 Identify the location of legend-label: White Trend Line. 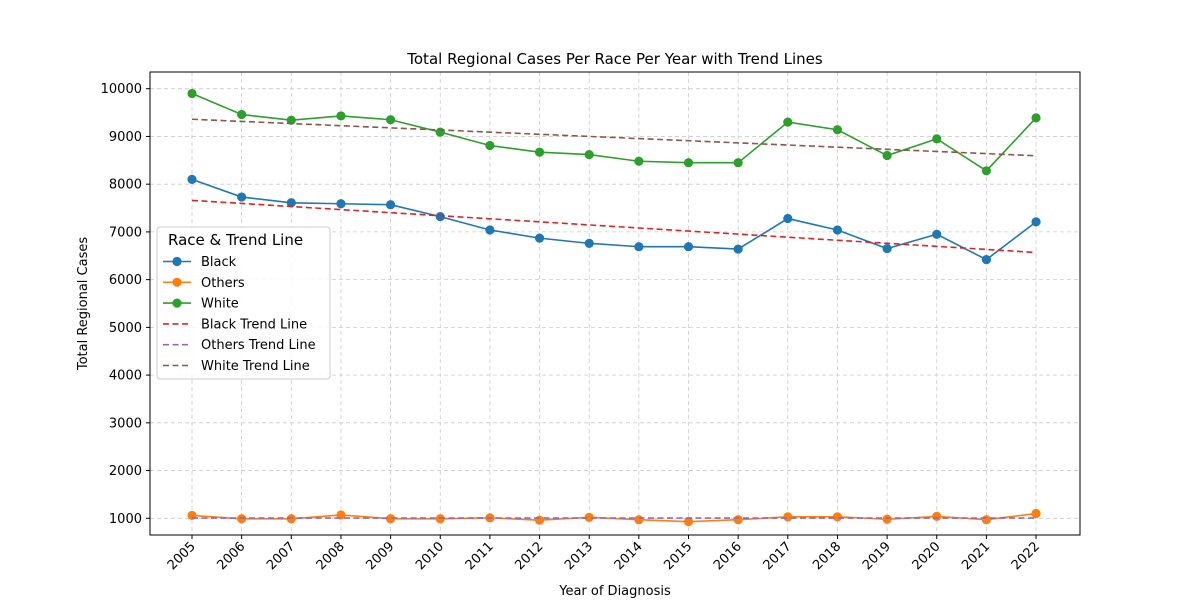
(255, 366).